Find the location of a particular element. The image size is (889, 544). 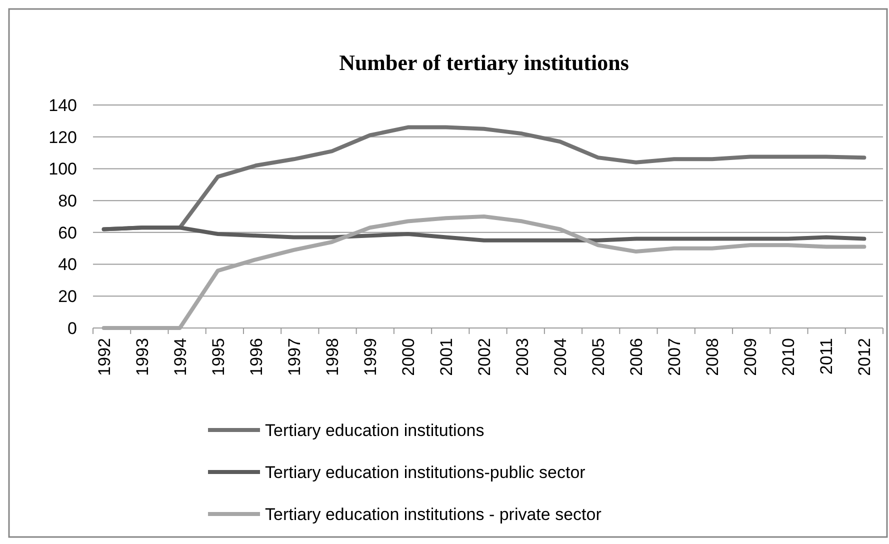

x-tick-label: 2008 is located at coordinates (712, 357).